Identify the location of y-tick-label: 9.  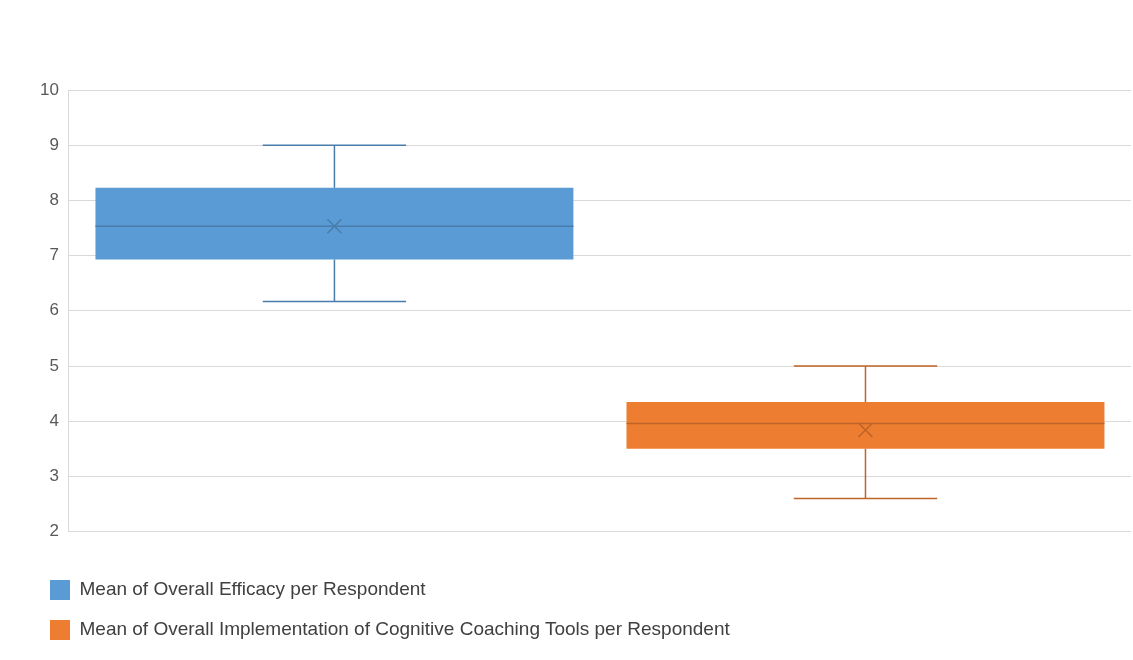
(54, 144).